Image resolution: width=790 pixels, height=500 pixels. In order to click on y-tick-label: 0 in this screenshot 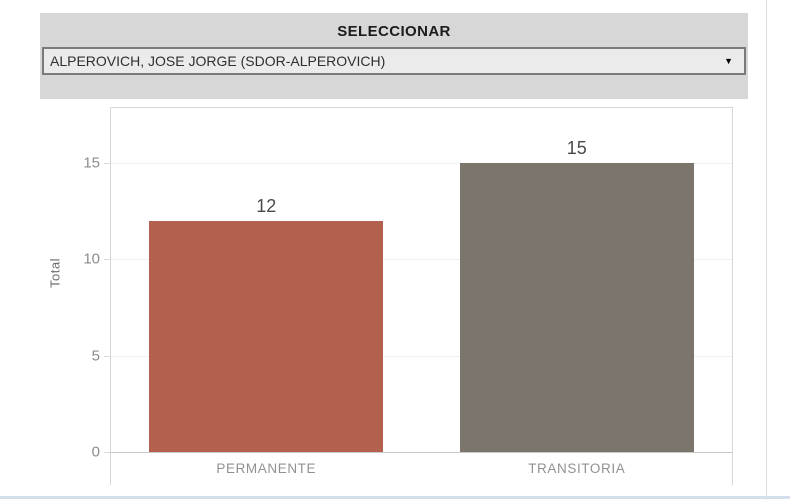, I will do `click(95, 452)`.